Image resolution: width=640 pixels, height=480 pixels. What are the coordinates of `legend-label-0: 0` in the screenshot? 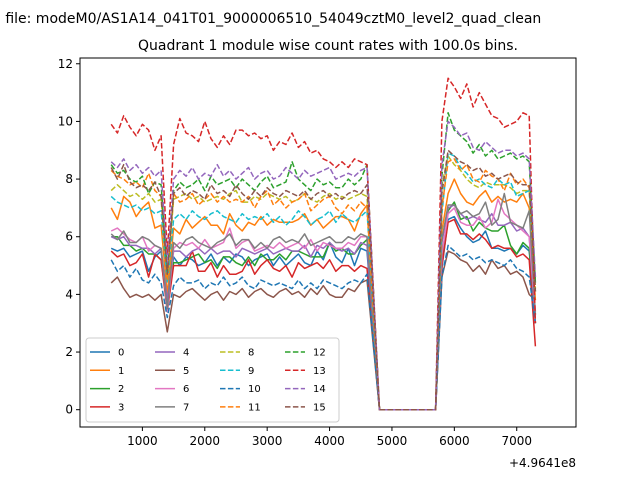 It's located at (121, 353).